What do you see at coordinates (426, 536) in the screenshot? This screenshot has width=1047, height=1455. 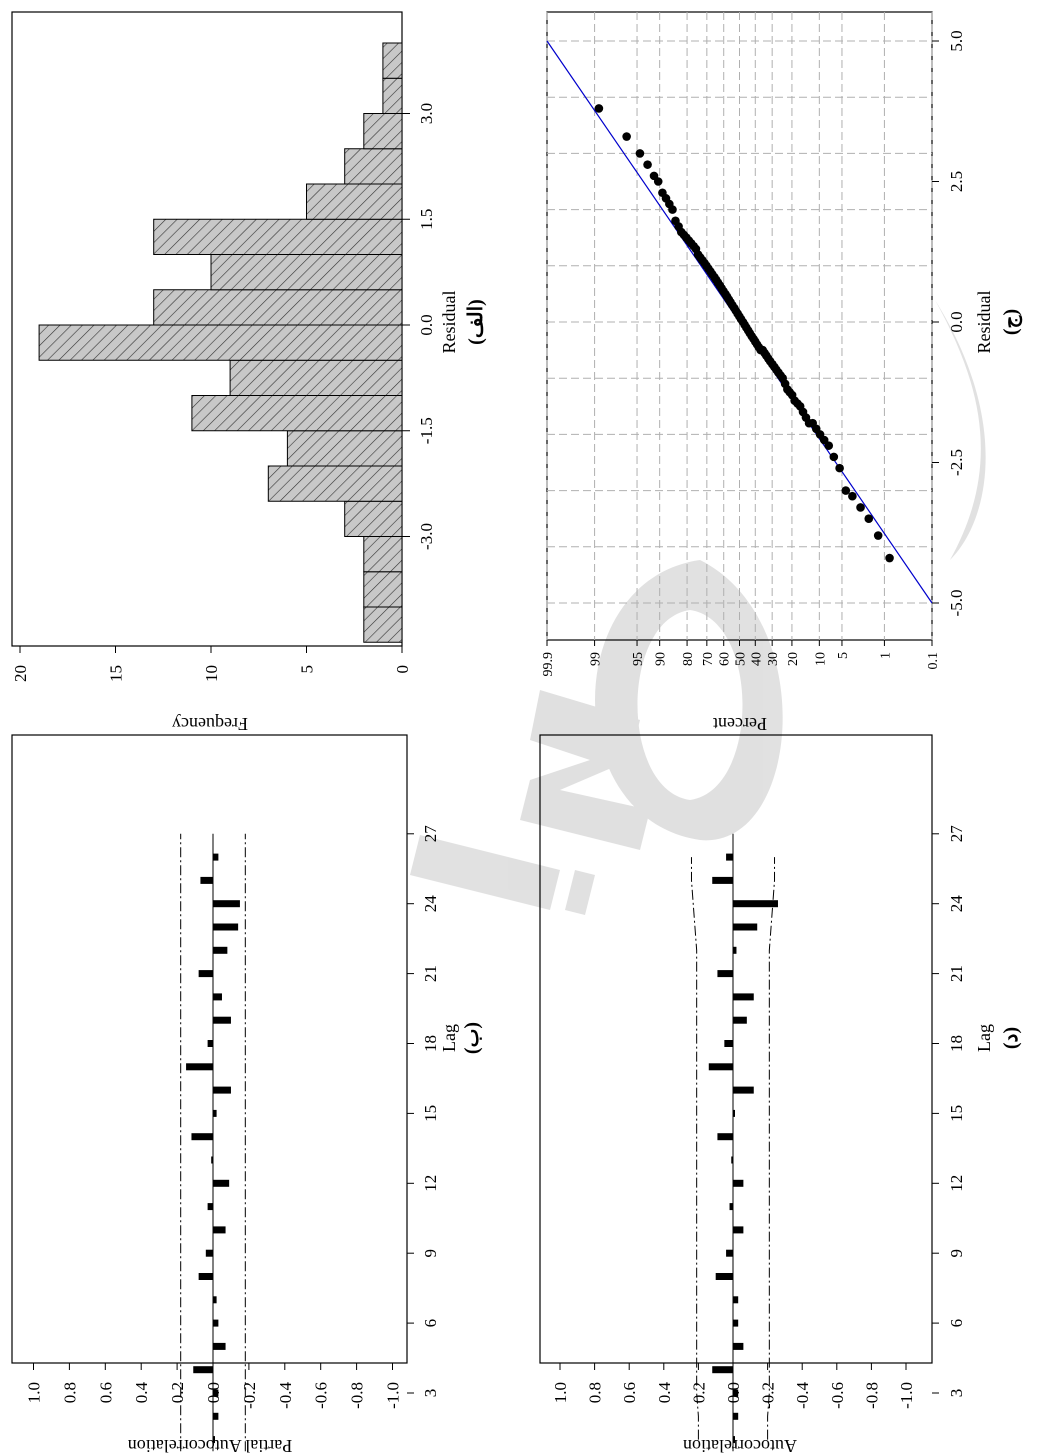 I see `histogram-xtick-label: -3.0` at bounding box center [426, 536].